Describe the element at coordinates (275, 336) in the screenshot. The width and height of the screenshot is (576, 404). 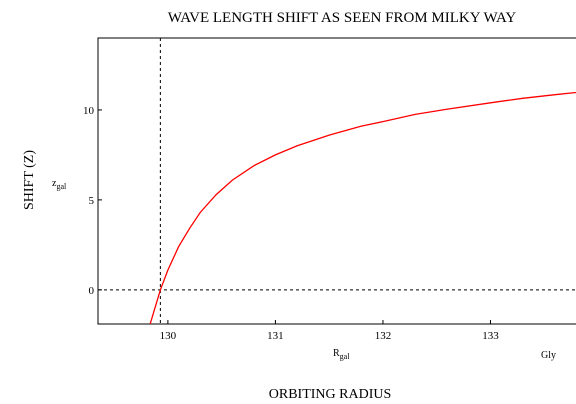
I see `x-tick-label-131: 131` at that location.